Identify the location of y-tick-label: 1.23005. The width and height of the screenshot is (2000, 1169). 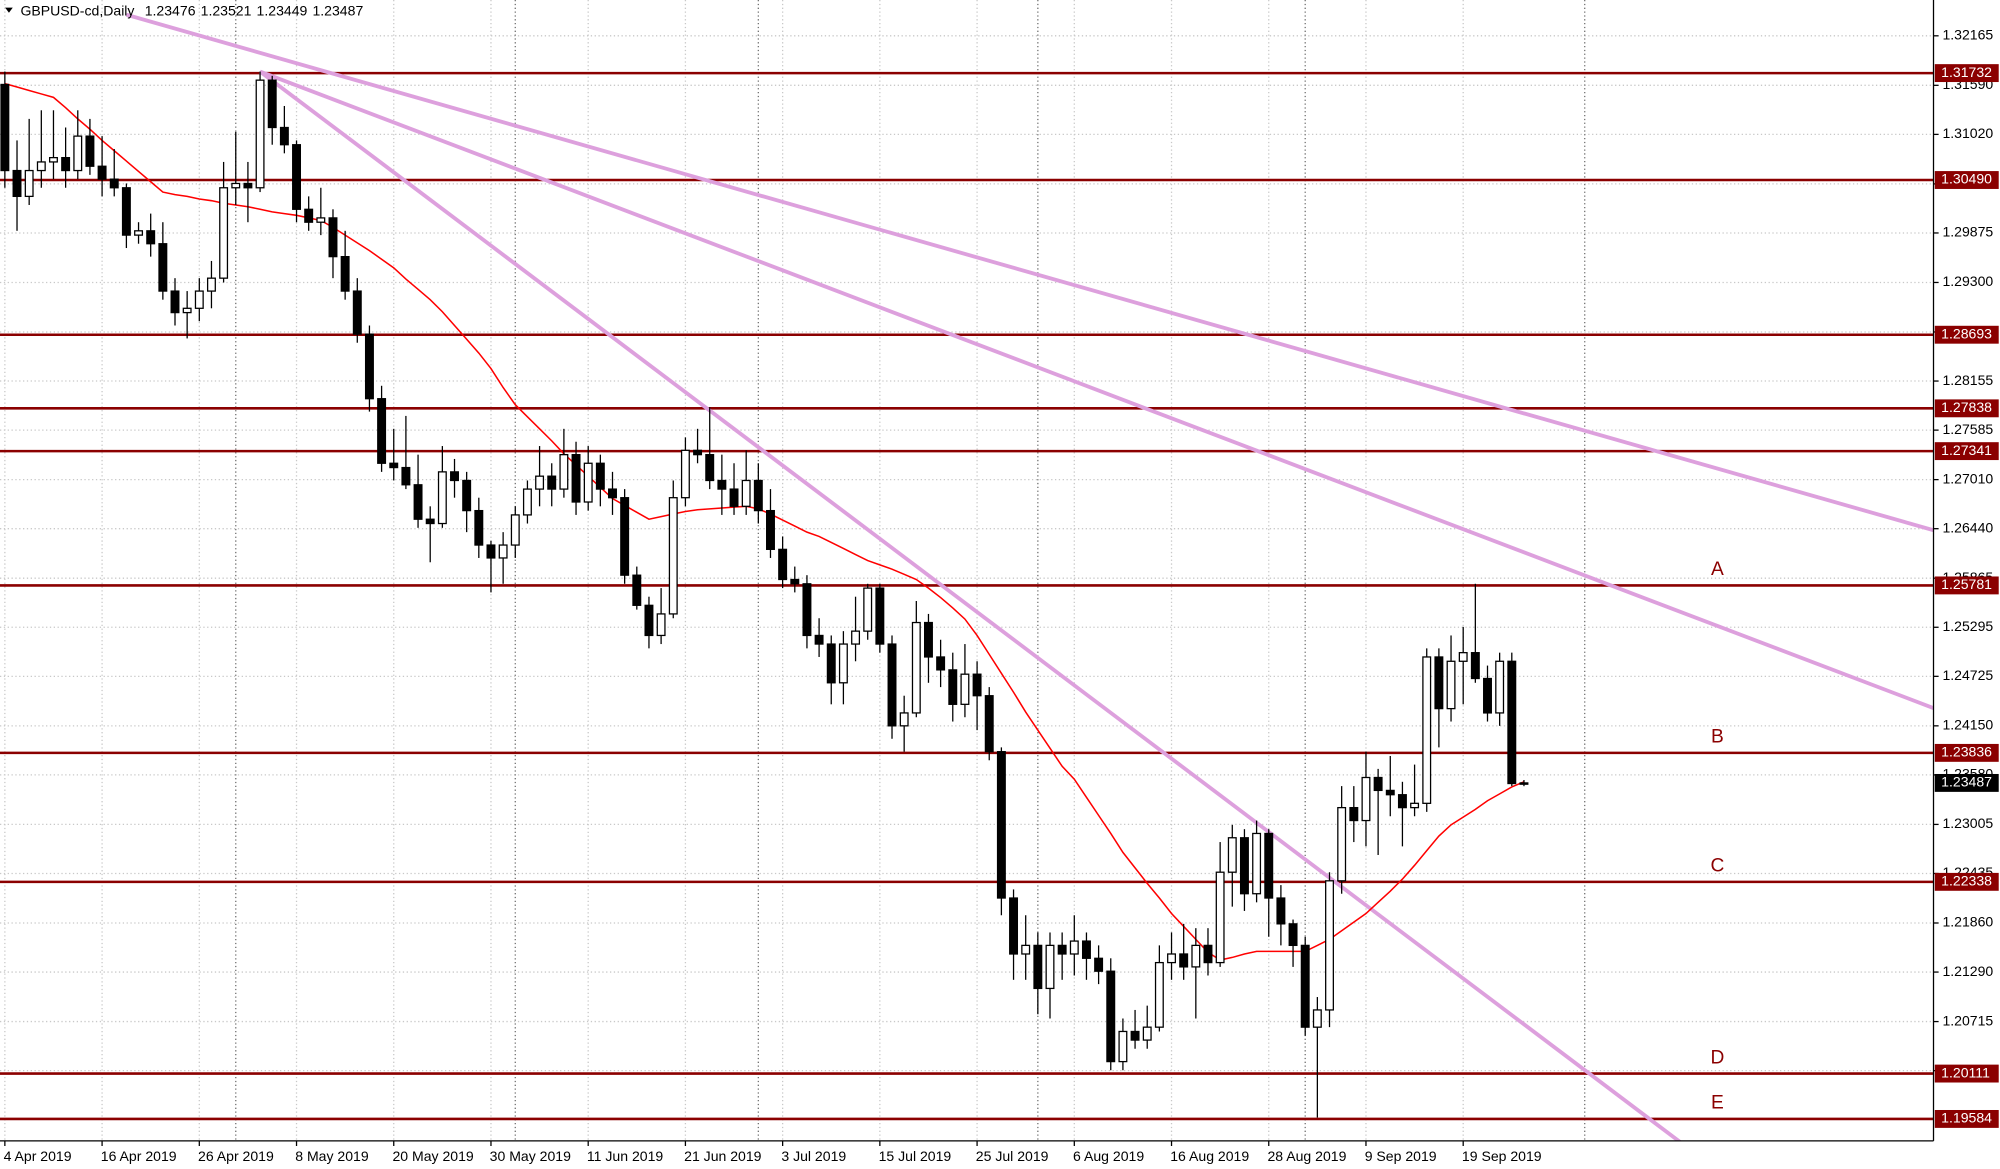
(1967, 823).